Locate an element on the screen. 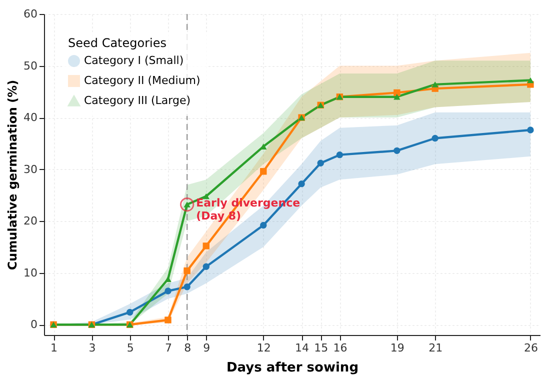  x-tick-label: 15 is located at coordinates (321, 348).